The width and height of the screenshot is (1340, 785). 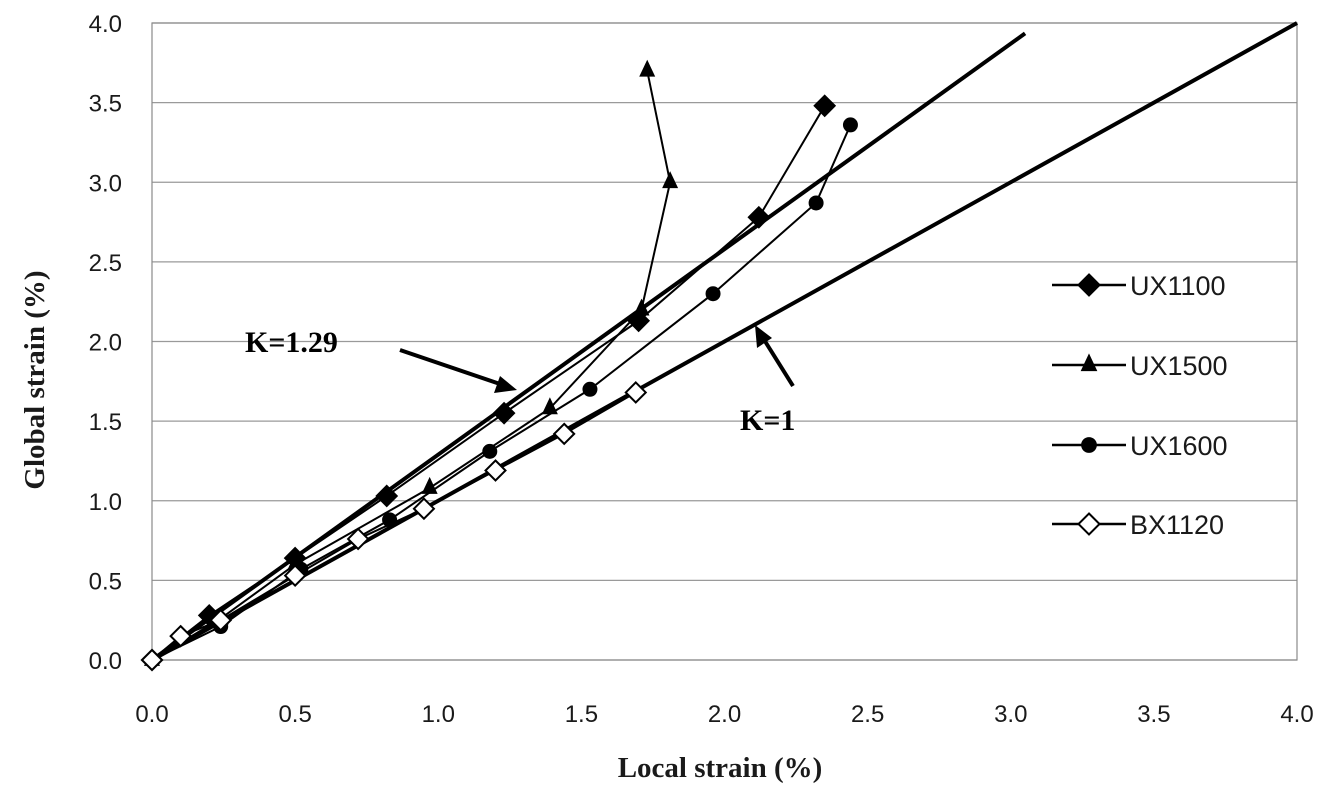 What do you see at coordinates (1089, 362) in the screenshot?
I see `legend-marker-ux1500` at bounding box center [1089, 362].